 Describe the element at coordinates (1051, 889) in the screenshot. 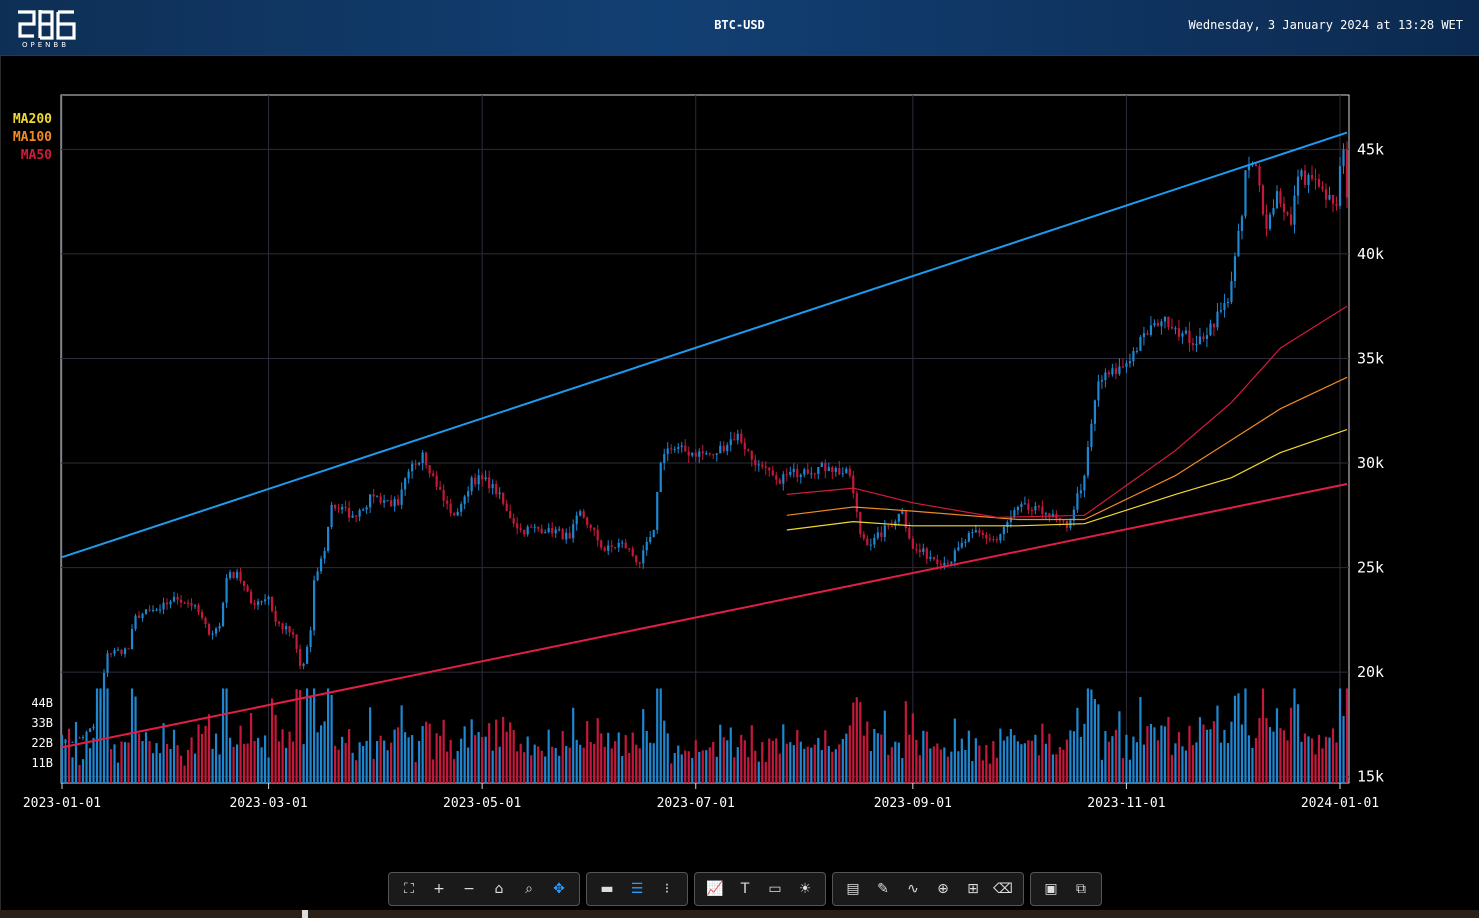

I see `download-csv-button: ▣` at that location.